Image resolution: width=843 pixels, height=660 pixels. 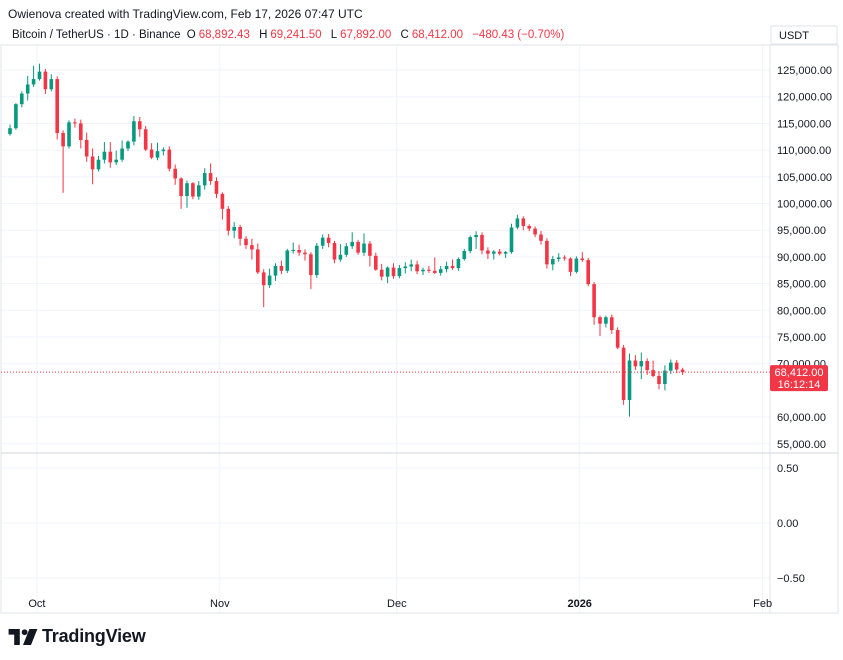 What do you see at coordinates (799, 385) in the screenshot?
I see `last-price-countdown: 16:12:14` at bounding box center [799, 385].